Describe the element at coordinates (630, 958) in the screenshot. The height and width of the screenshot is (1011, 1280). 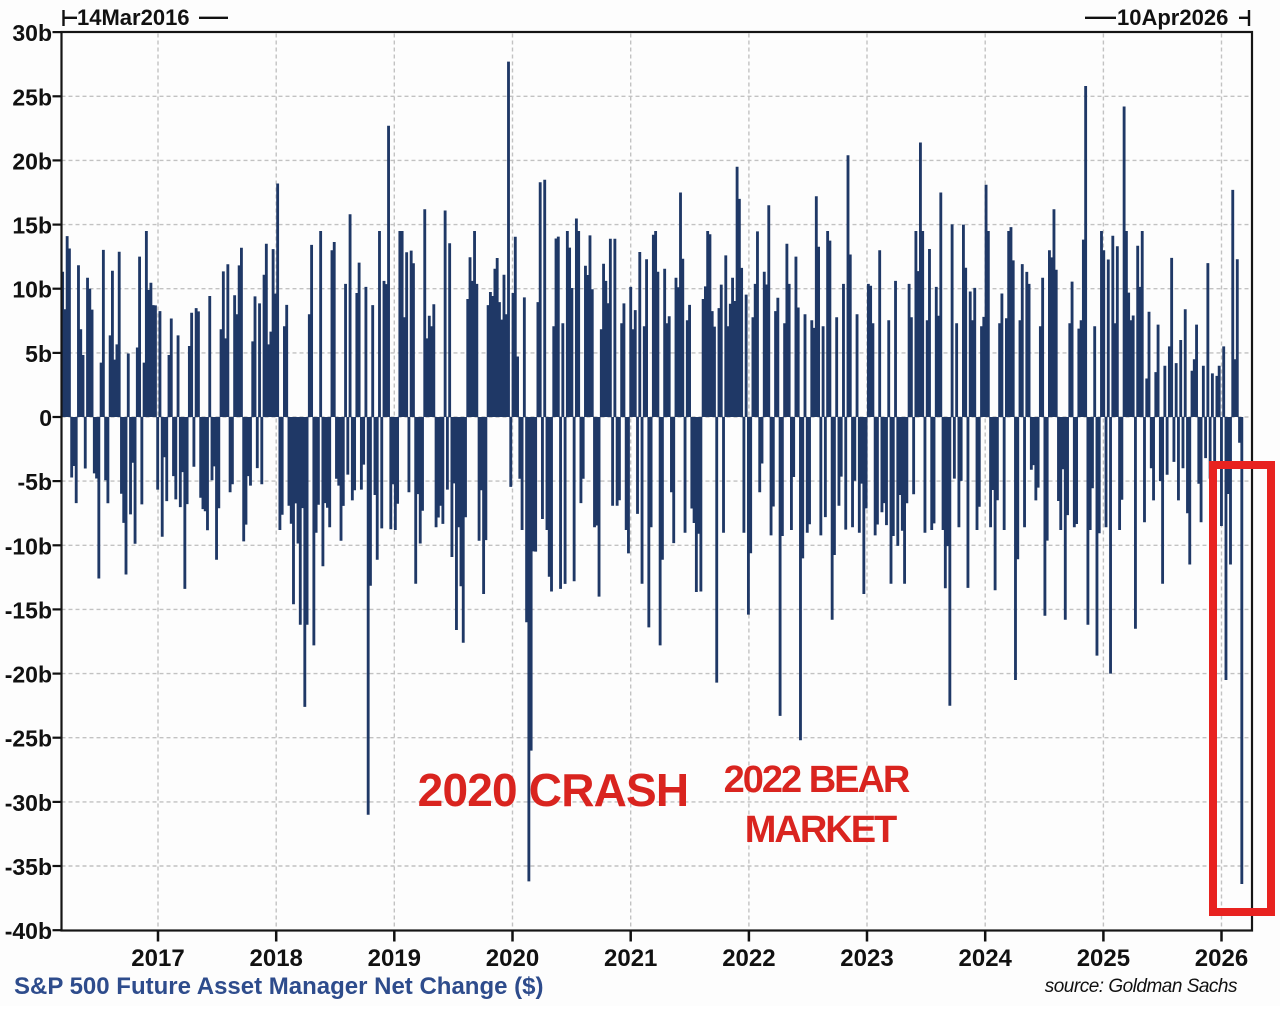
I see `svg-text: 2021` at that location.